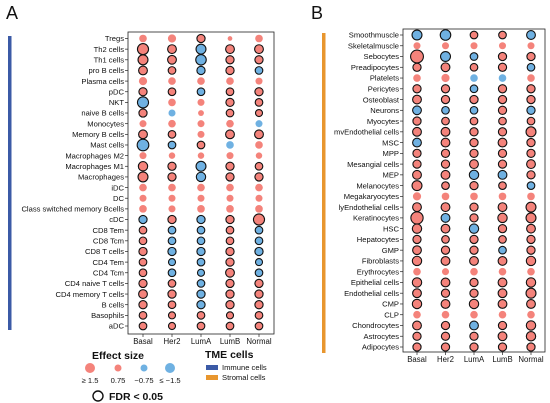 The height and width of the screenshot is (403, 550). Describe the element at coordinates (108, 272) in the screenshot. I see `row-label: CD4 Tcm` at that location.